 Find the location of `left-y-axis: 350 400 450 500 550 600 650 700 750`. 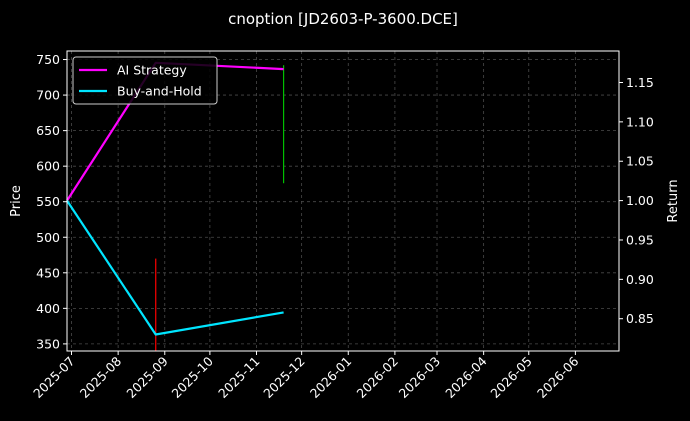

left-y-axis: 350 400 450 500 550 600 650 700 750 is located at coordinates (51, 201).